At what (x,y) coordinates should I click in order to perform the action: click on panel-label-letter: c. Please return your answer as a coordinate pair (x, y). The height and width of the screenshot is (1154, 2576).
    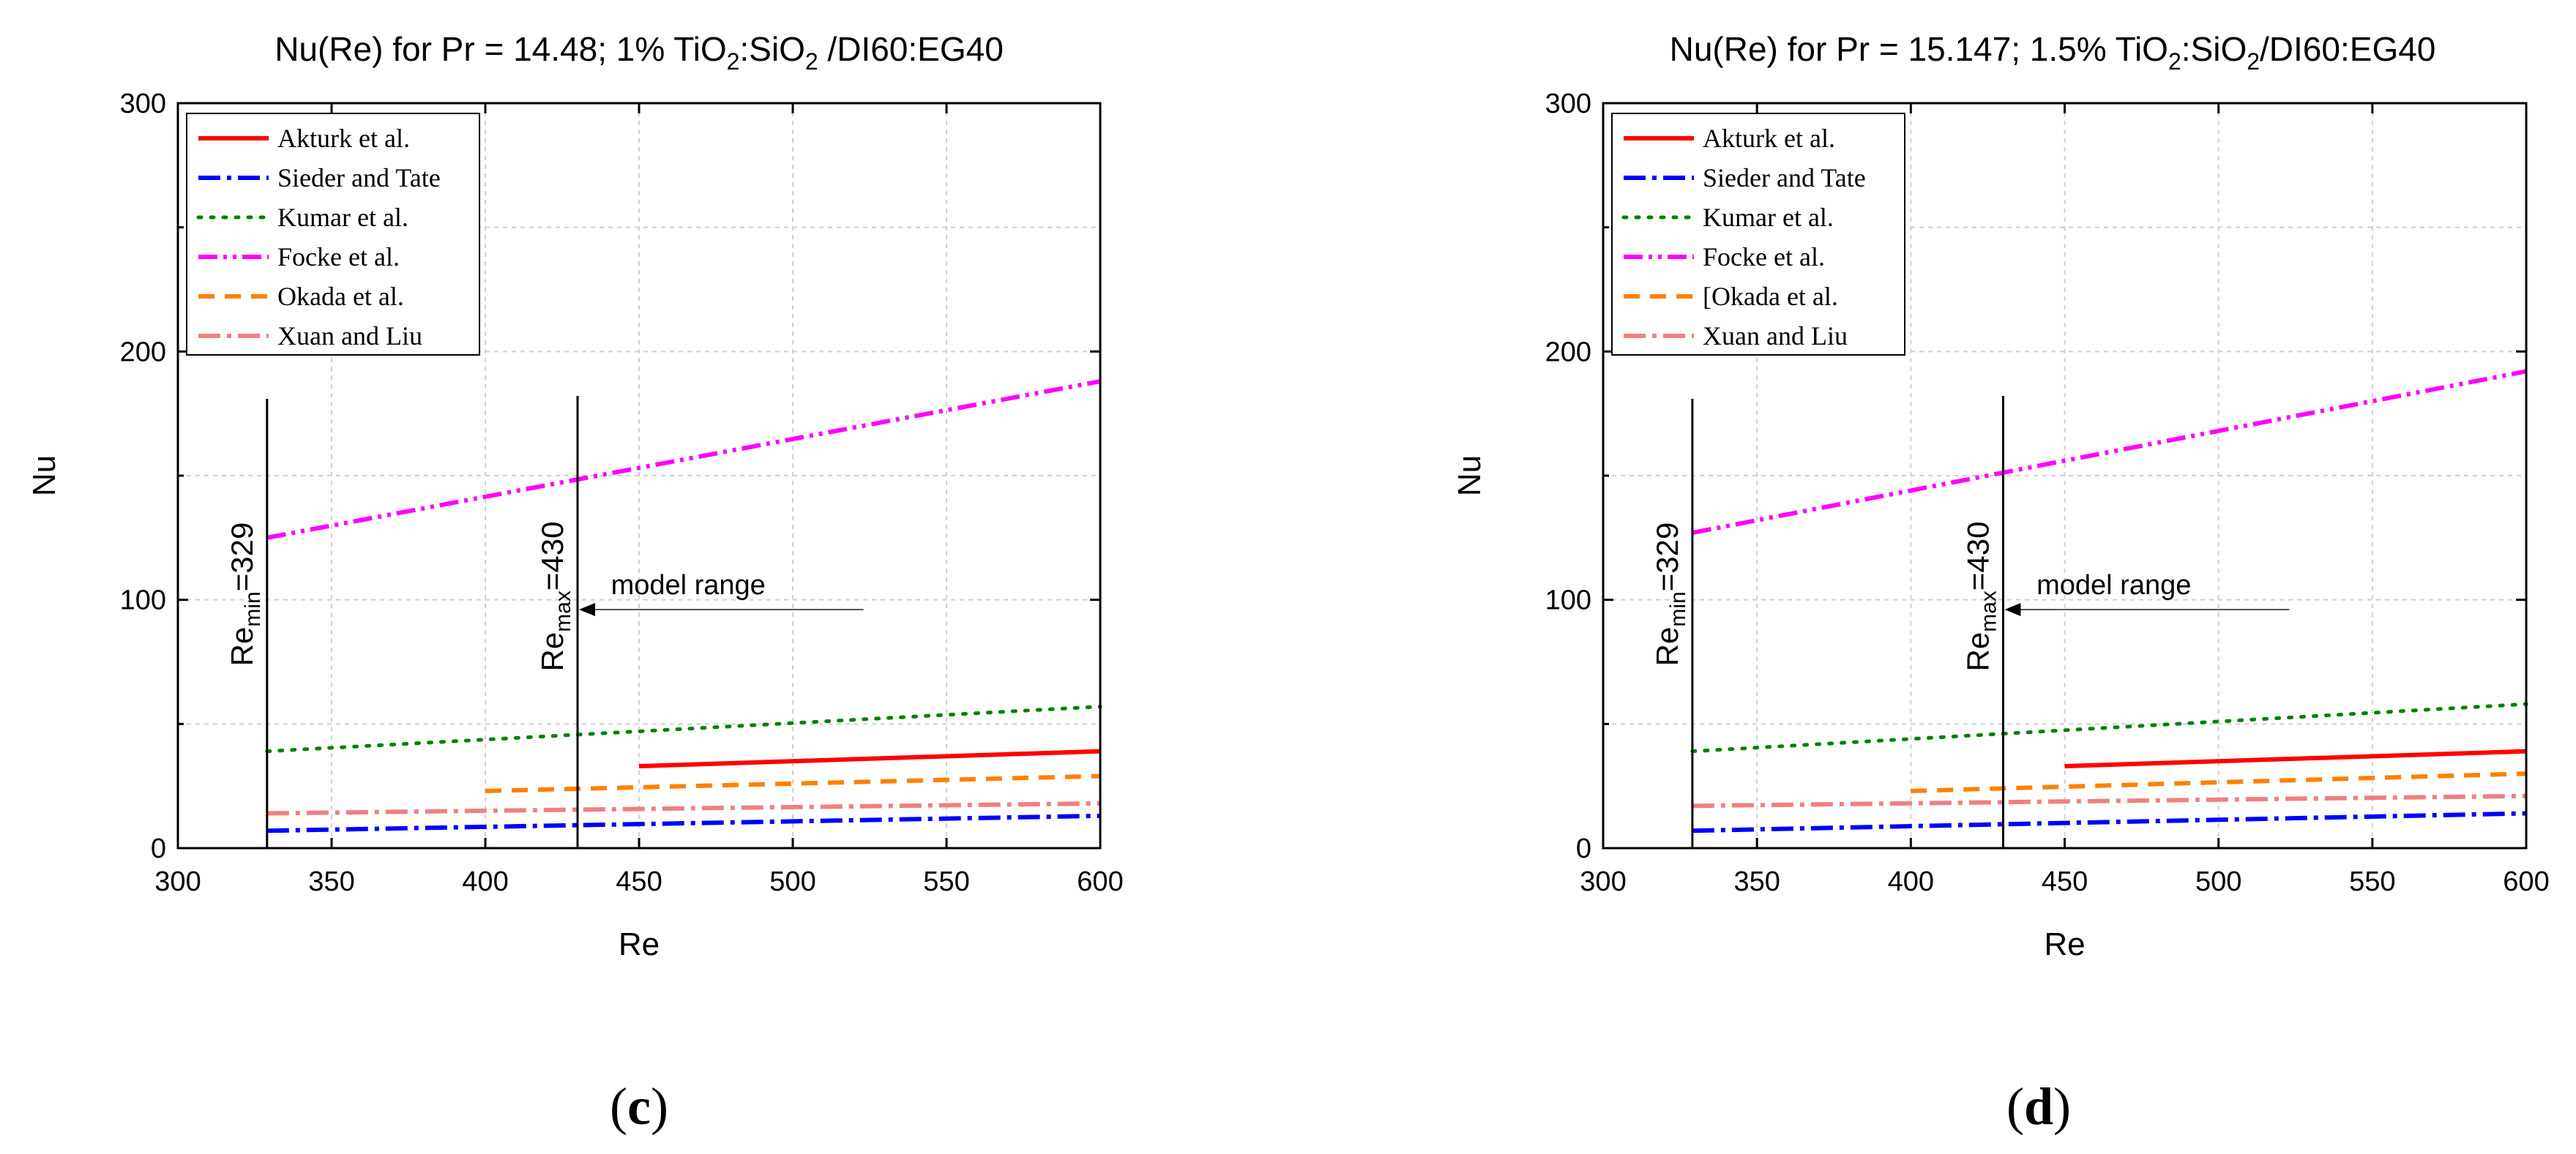
    Looking at the image, I should click on (639, 1106).